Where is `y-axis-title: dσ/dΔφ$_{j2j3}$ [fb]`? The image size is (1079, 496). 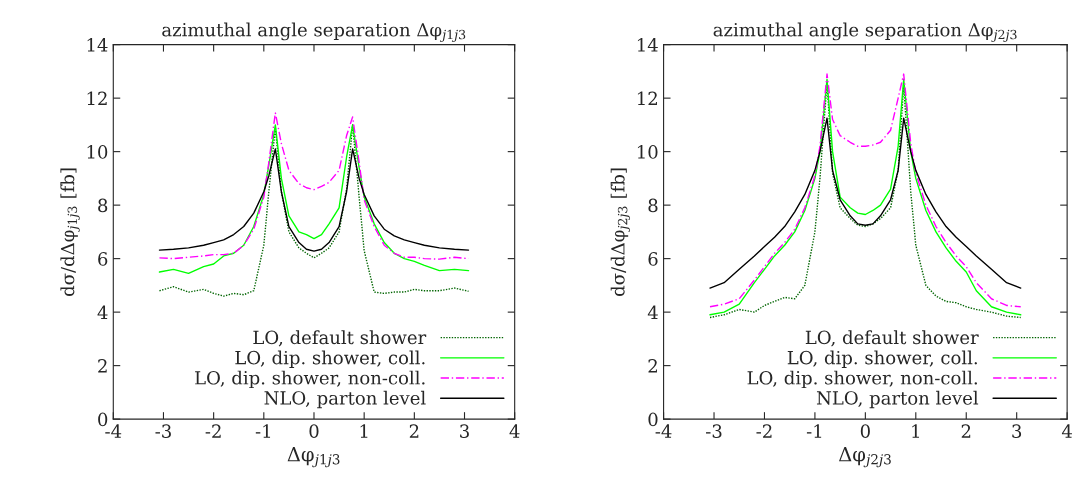 y-axis-title: dσ/dΔφ$_{j2j3}$ [fb] is located at coordinates (620, 232).